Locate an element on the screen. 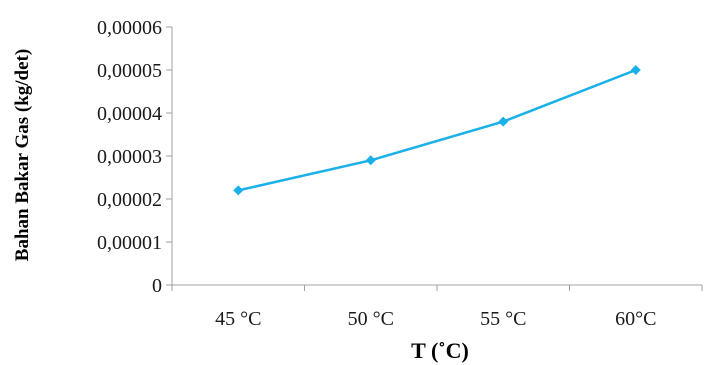  x-axis: 45 °C 50 °C 55 °C 60°C is located at coordinates (437, 307).